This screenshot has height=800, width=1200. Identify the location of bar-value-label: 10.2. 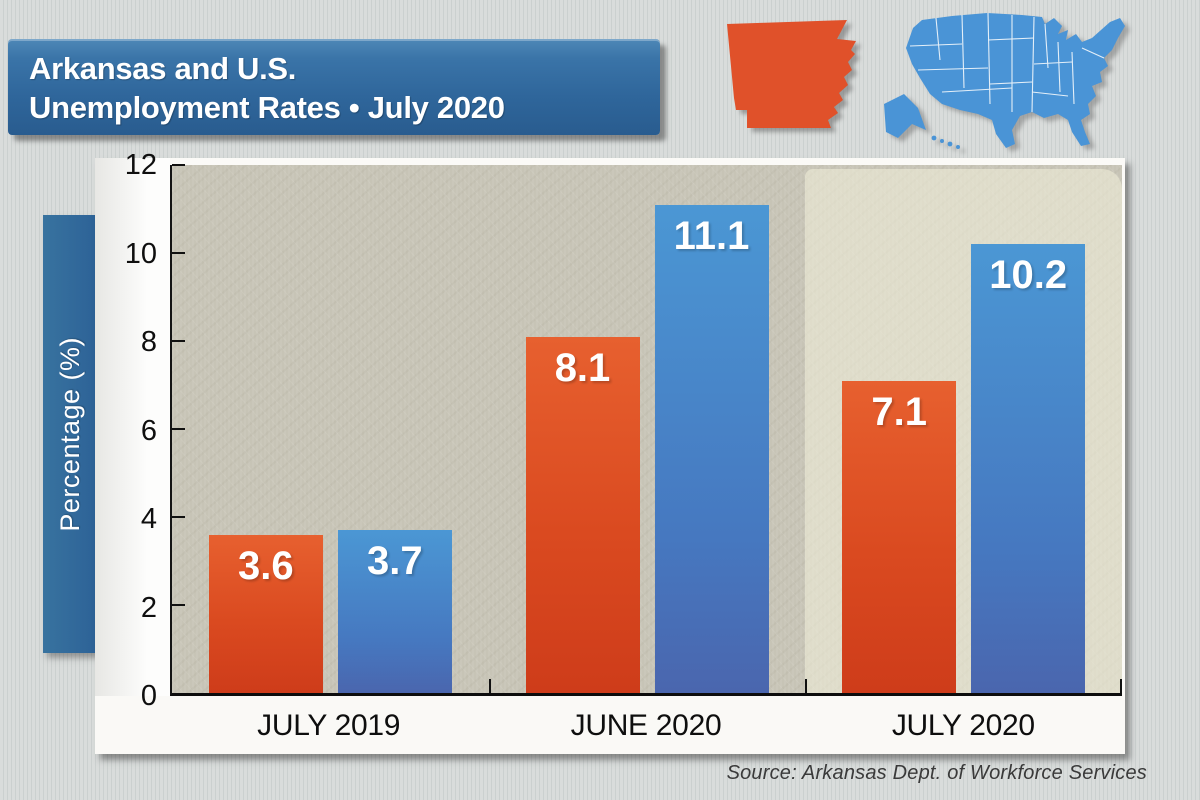
(1028, 275).